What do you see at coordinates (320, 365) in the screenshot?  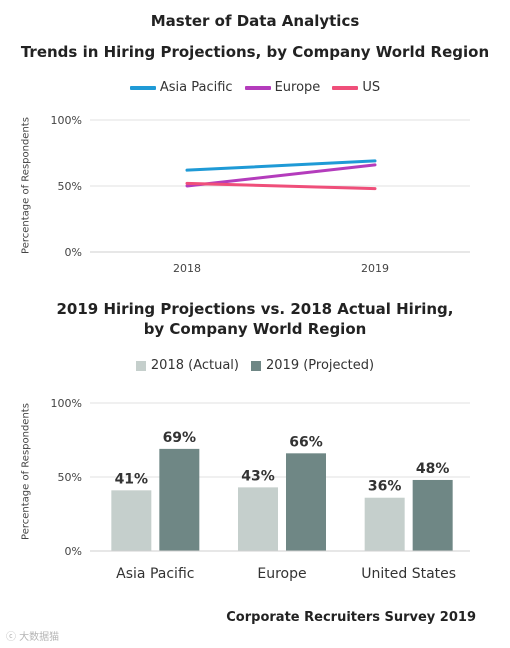 I see `legend-label: 2019 (Projected)` at bounding box center [320, 365].